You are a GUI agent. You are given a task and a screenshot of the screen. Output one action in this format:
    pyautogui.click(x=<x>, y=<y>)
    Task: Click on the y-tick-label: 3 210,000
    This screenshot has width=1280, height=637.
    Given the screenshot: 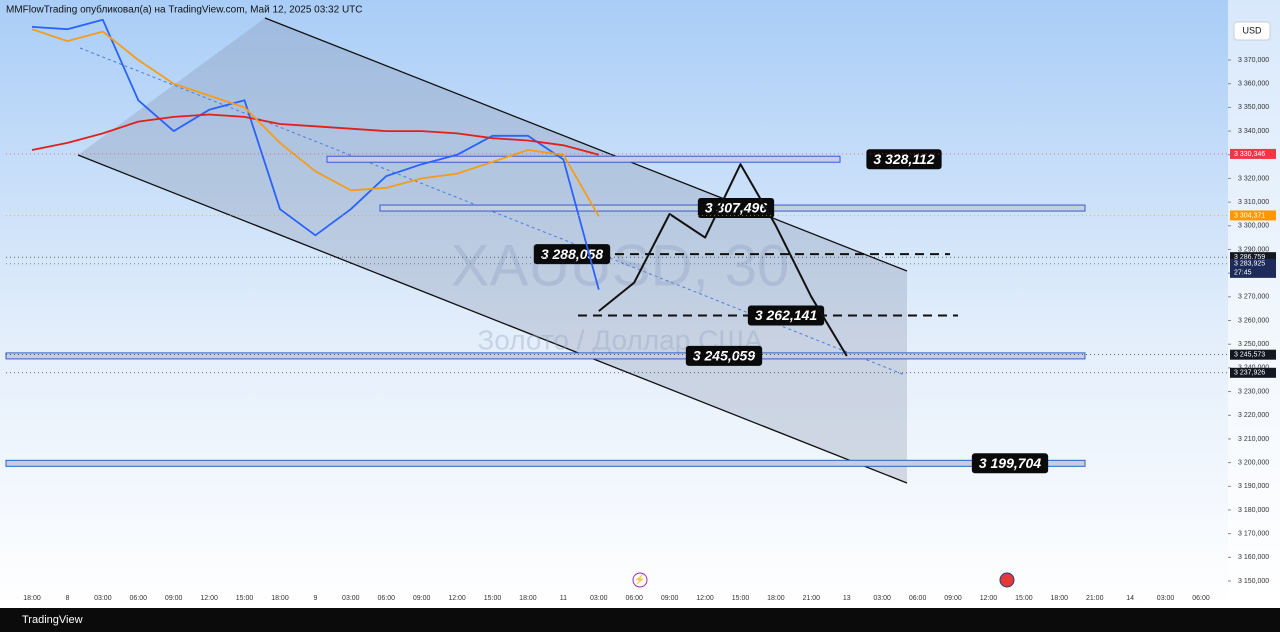 What is the action you would take?
    pyautogui.click(x=1253, y=439)
    